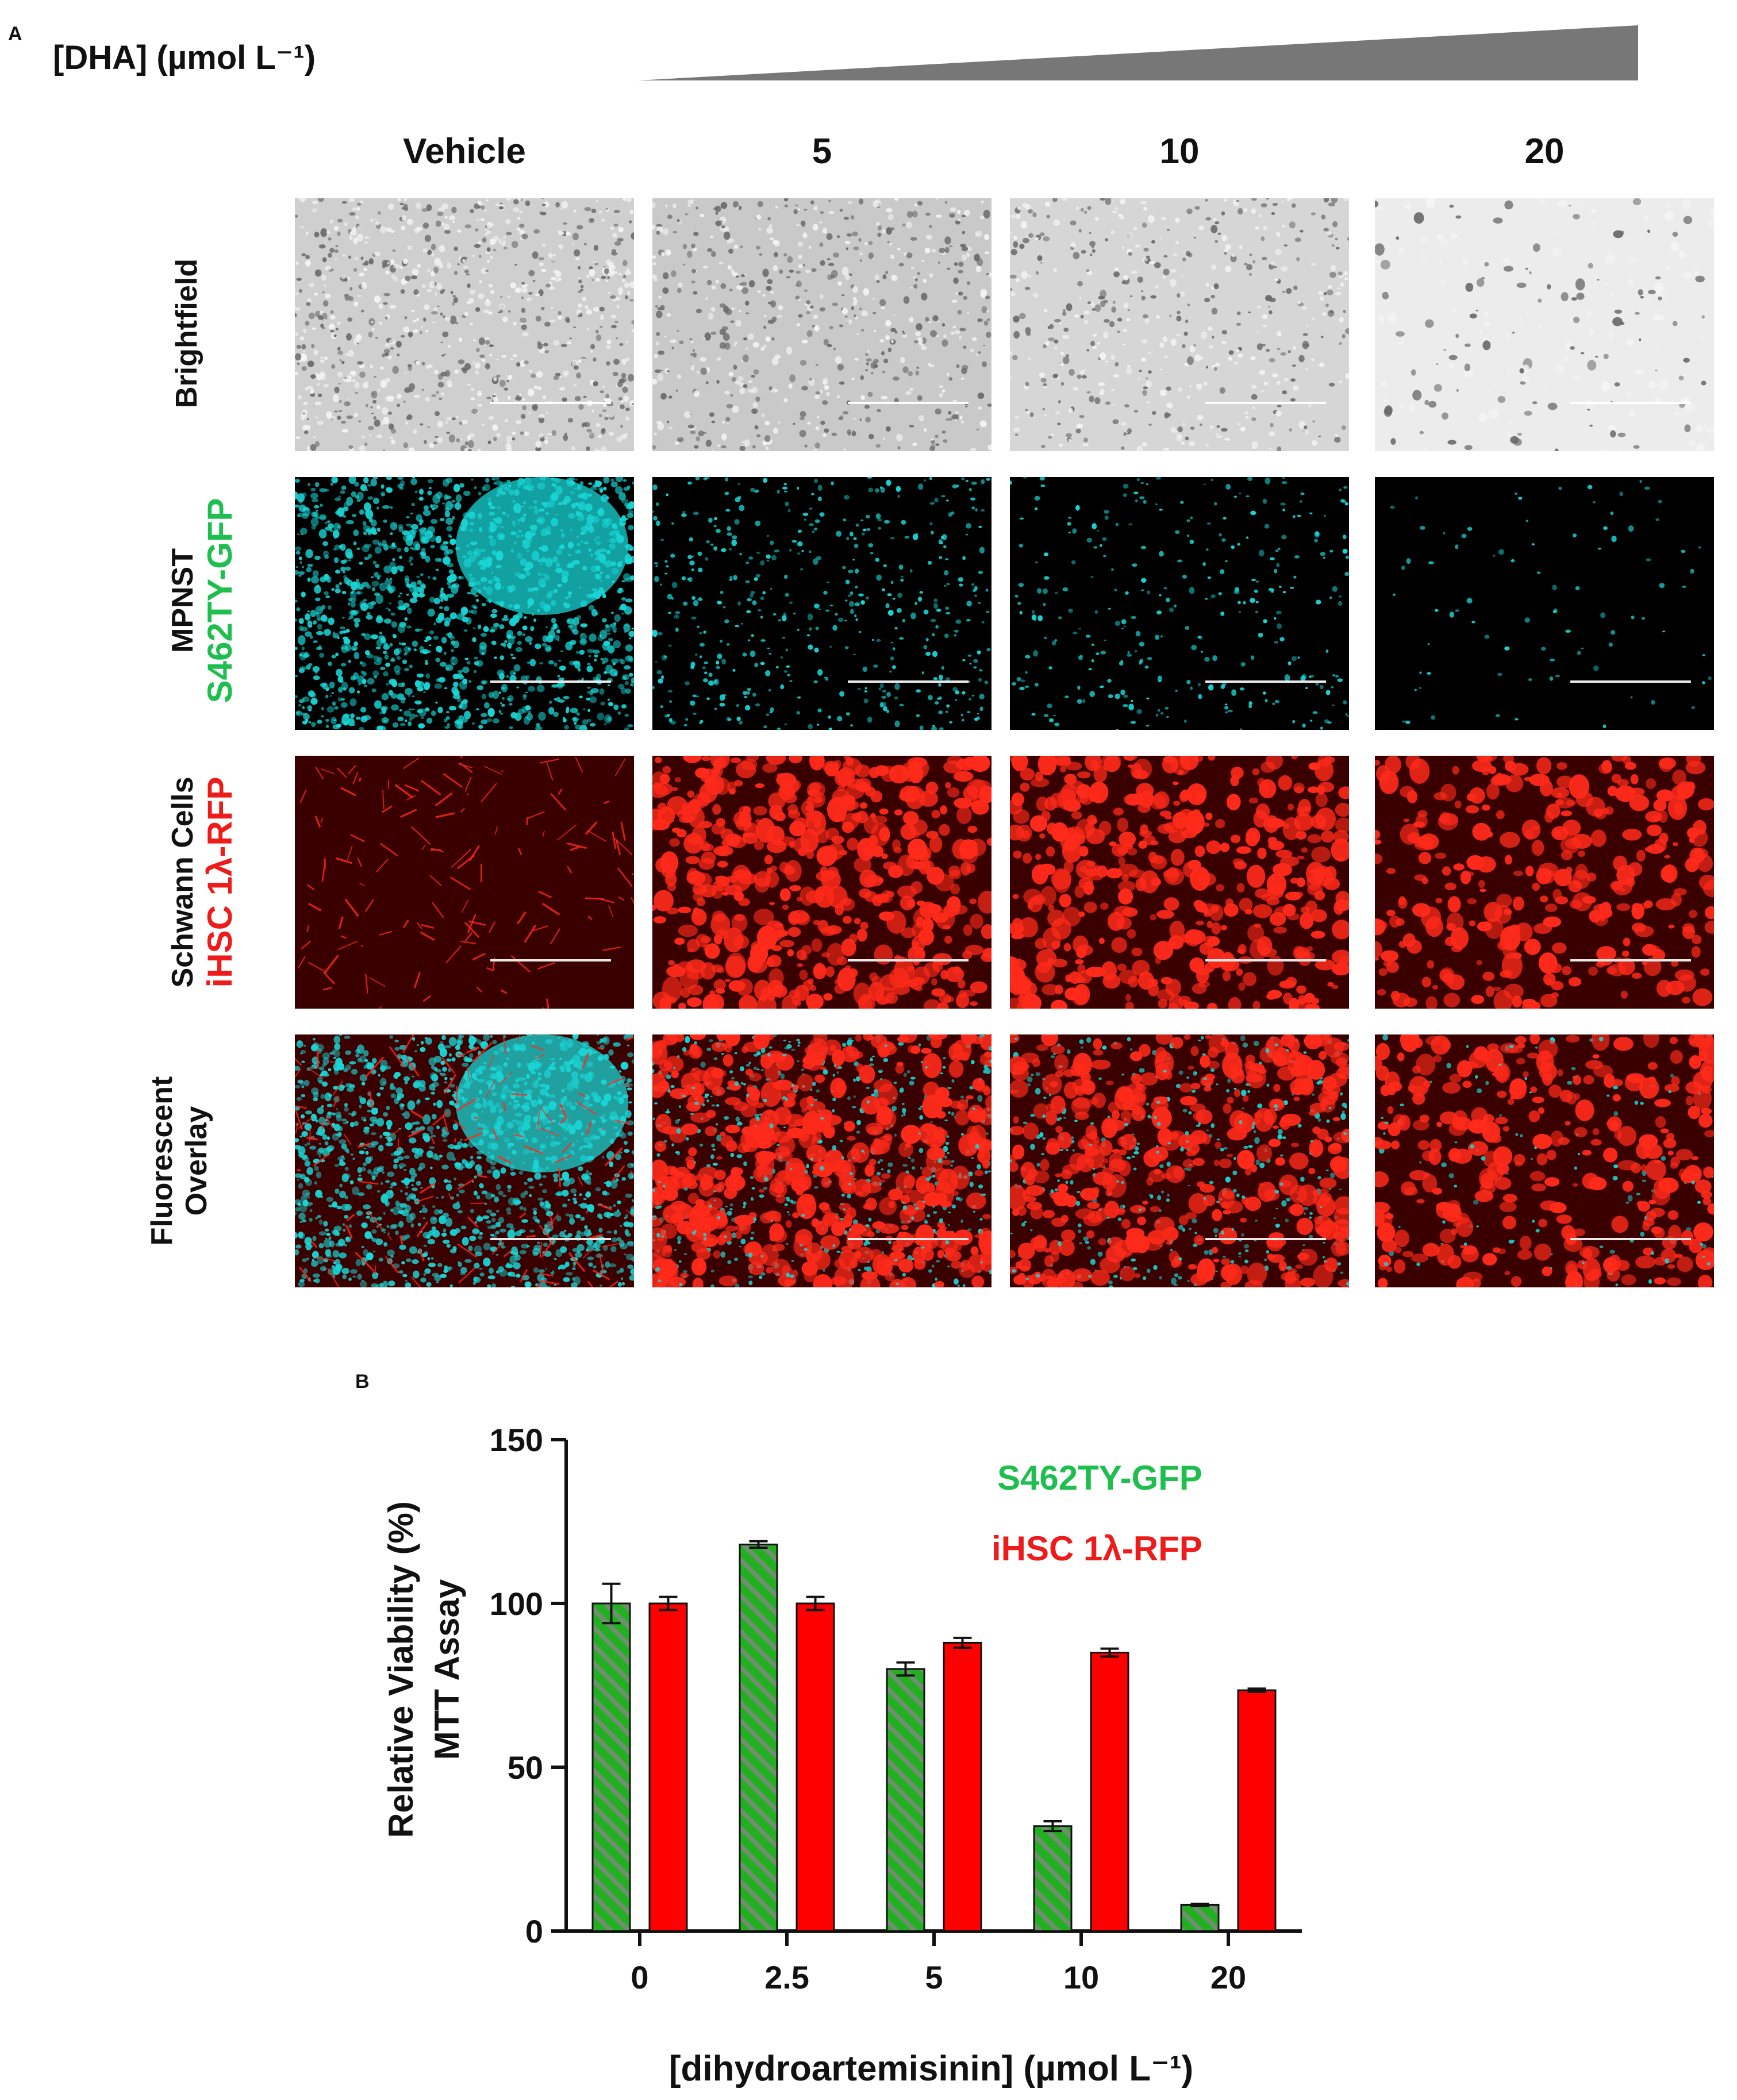  Describe the element at coordinates (516, 1604) in the screenshot. I see `y-tick-label: 100` at that location.